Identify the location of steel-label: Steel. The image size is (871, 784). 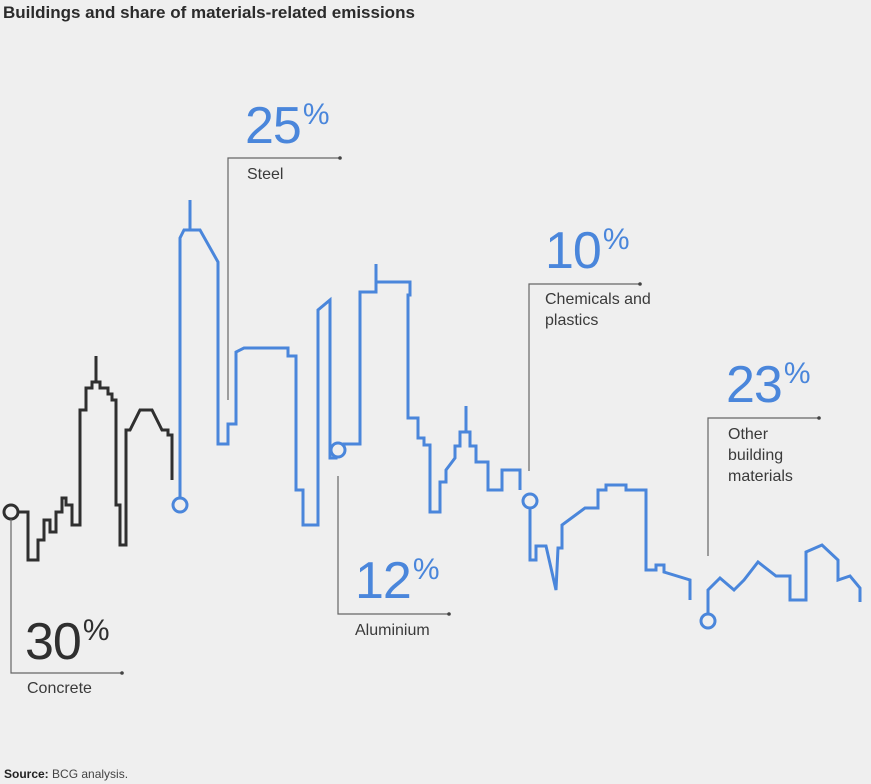
(265, 174).